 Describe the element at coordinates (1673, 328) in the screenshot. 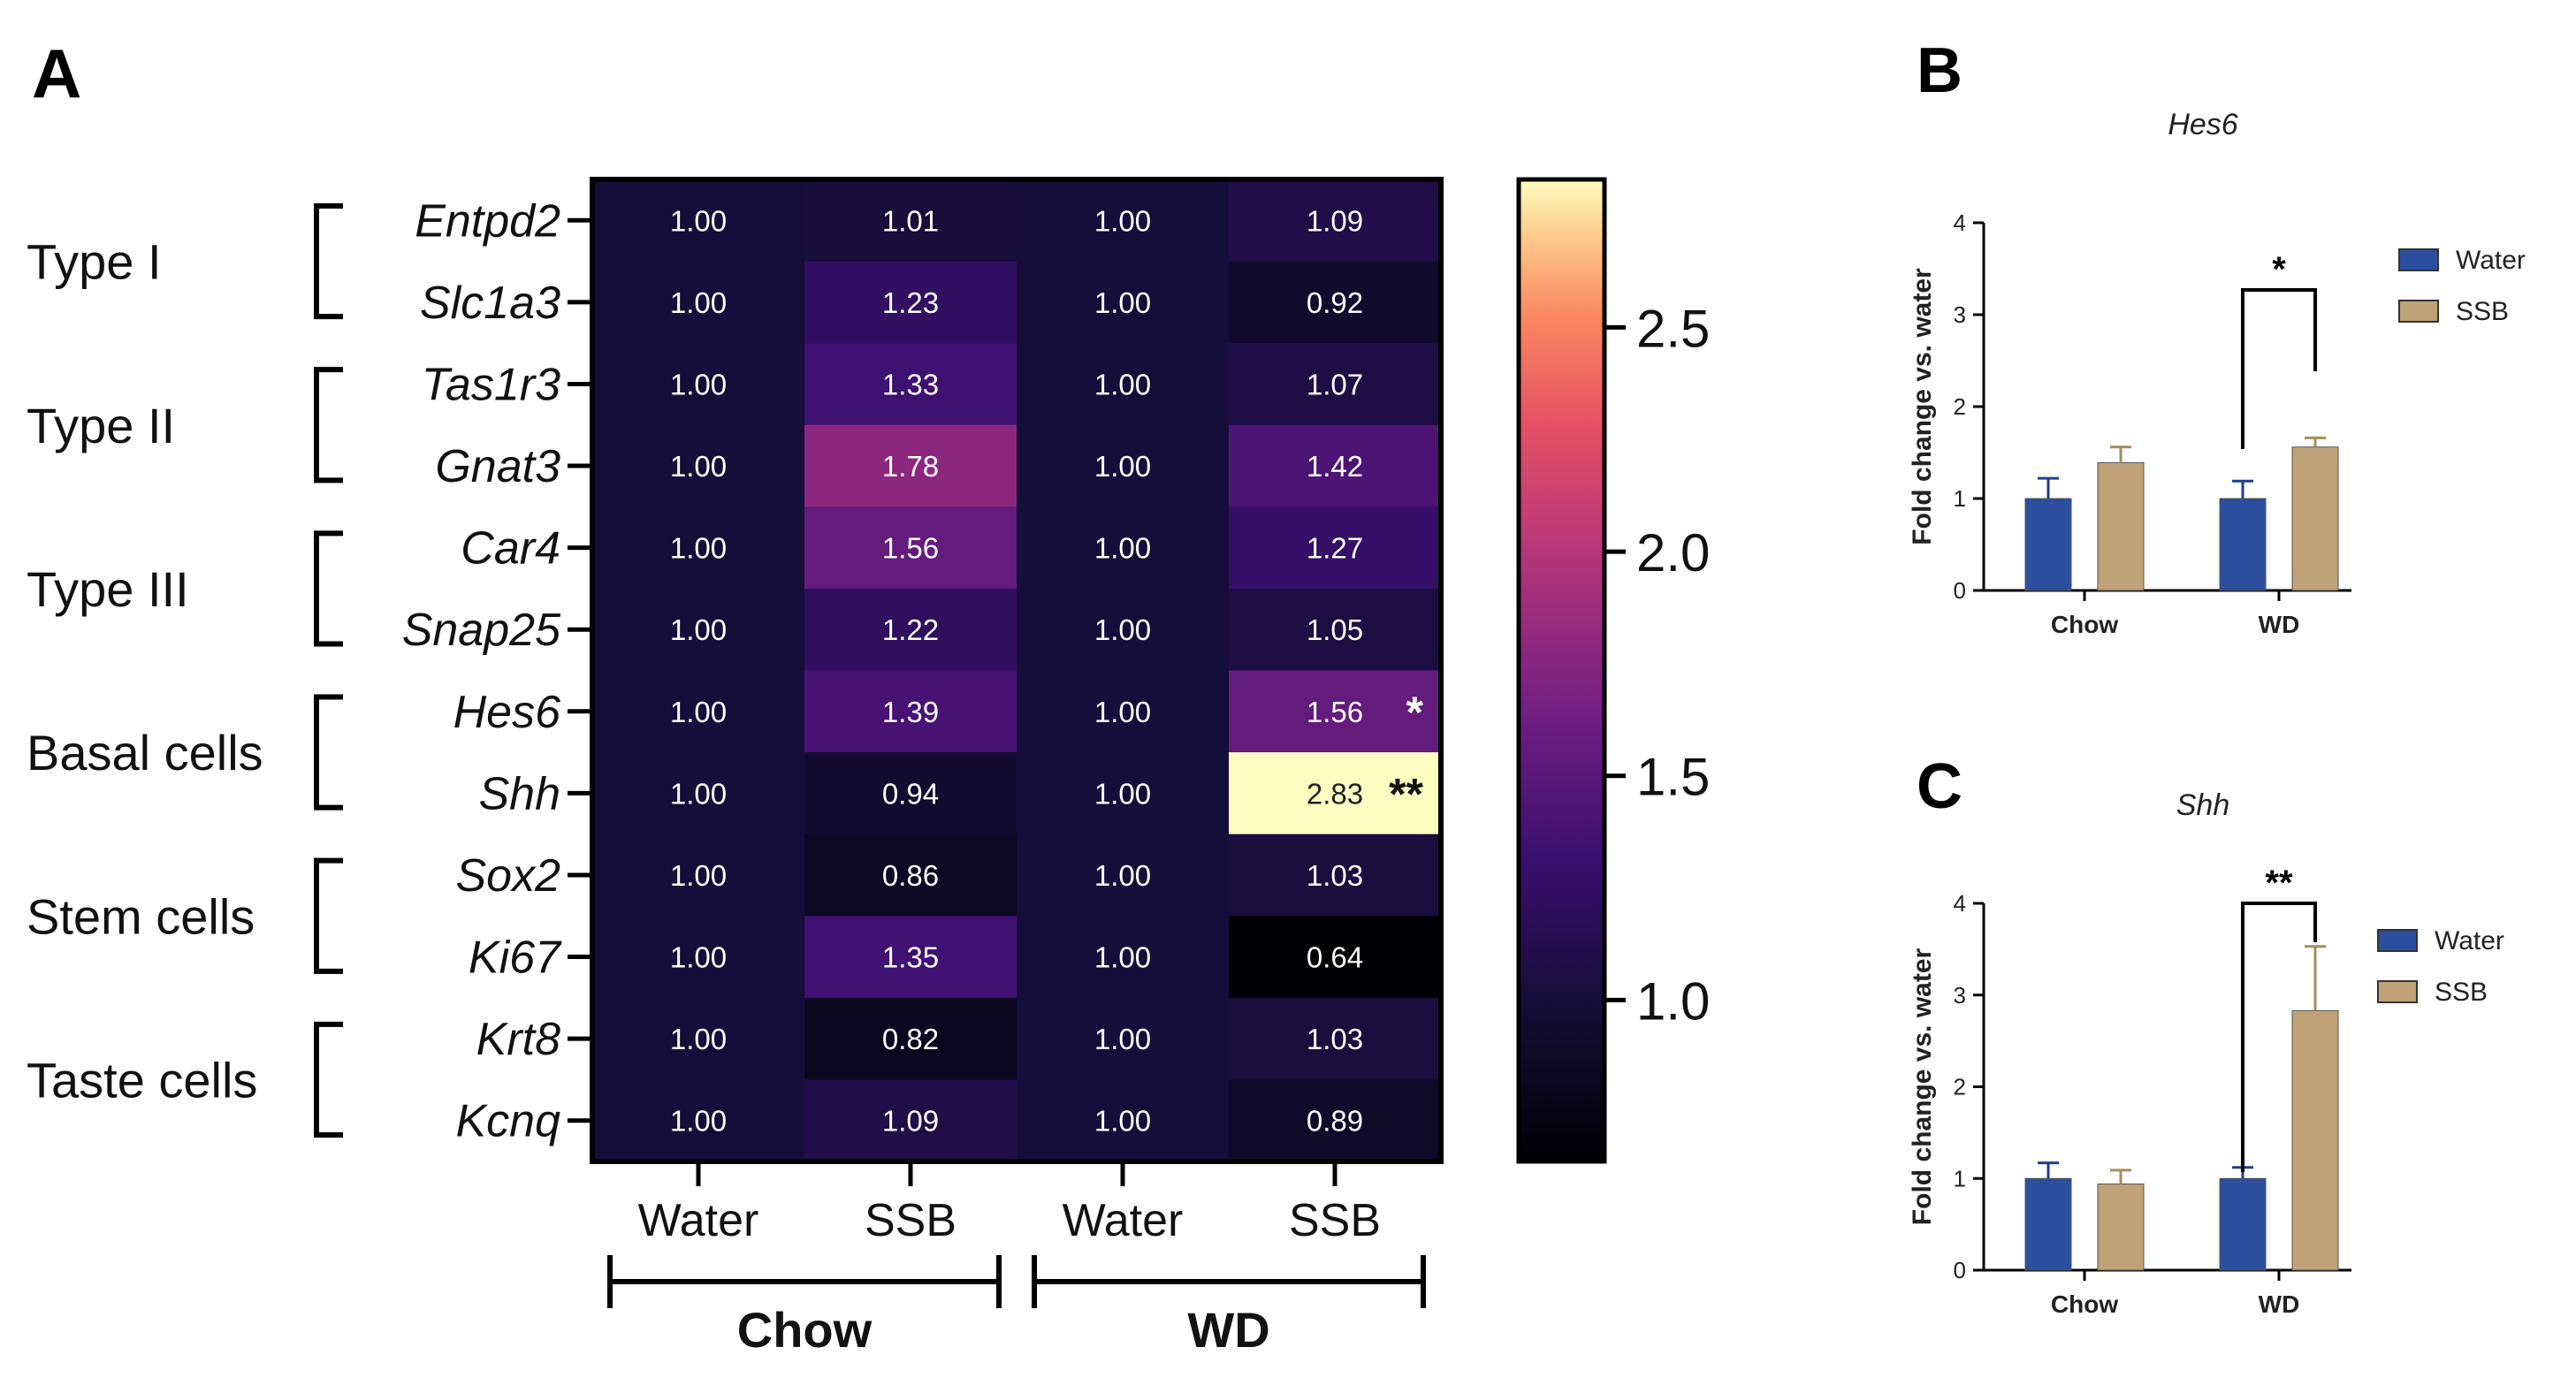

I see `colorbar-tick-label: 2.5` at that location.